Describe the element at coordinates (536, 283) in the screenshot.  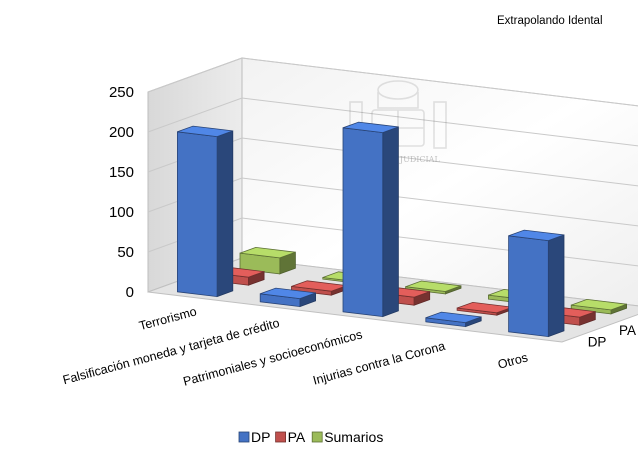
I see `bar-dp-otros` at that location.